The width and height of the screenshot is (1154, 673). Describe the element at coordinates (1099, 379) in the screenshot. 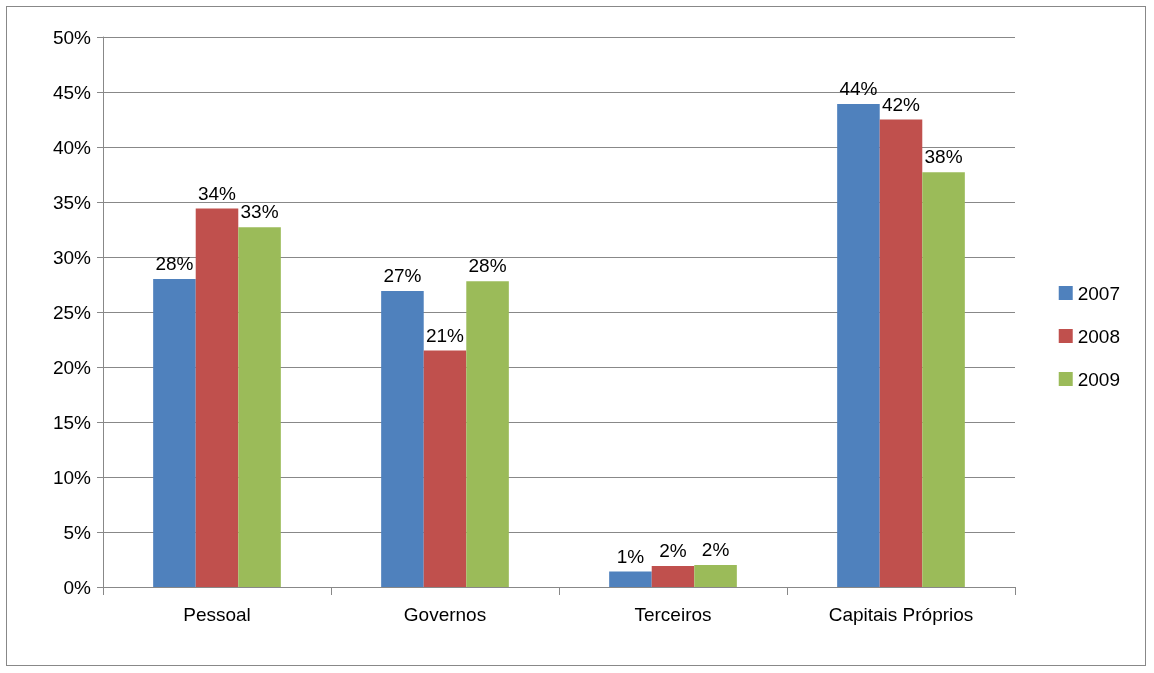

I see `legend-label: 2009` at that location.